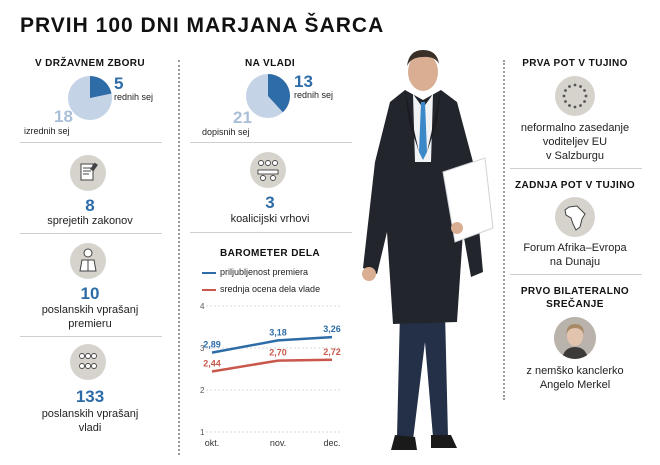  What do you see at coordinates (575, 371) in the screenshot?
I see `bilateral-line1: z nemško kanclerko` at bounding box center [575, 371].